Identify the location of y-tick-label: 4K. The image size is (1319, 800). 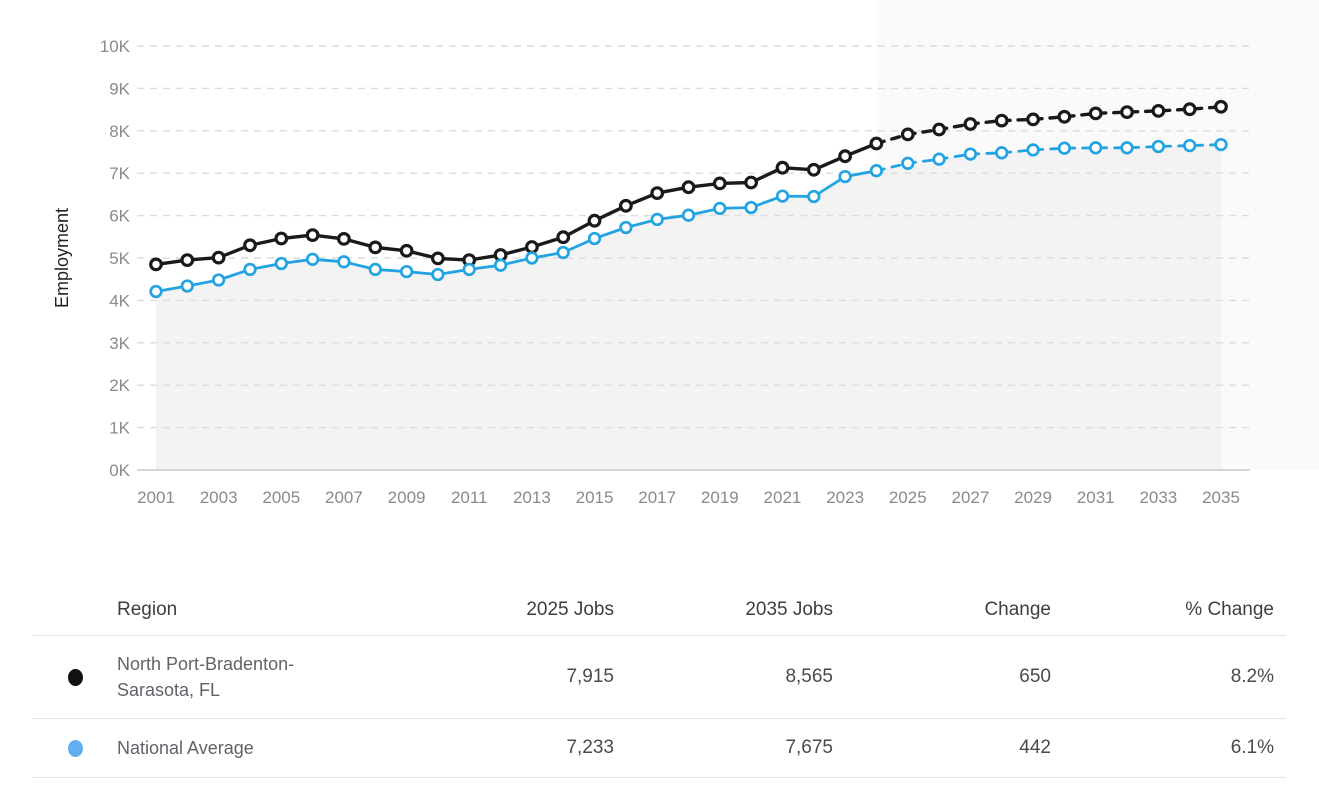
(119, 300).